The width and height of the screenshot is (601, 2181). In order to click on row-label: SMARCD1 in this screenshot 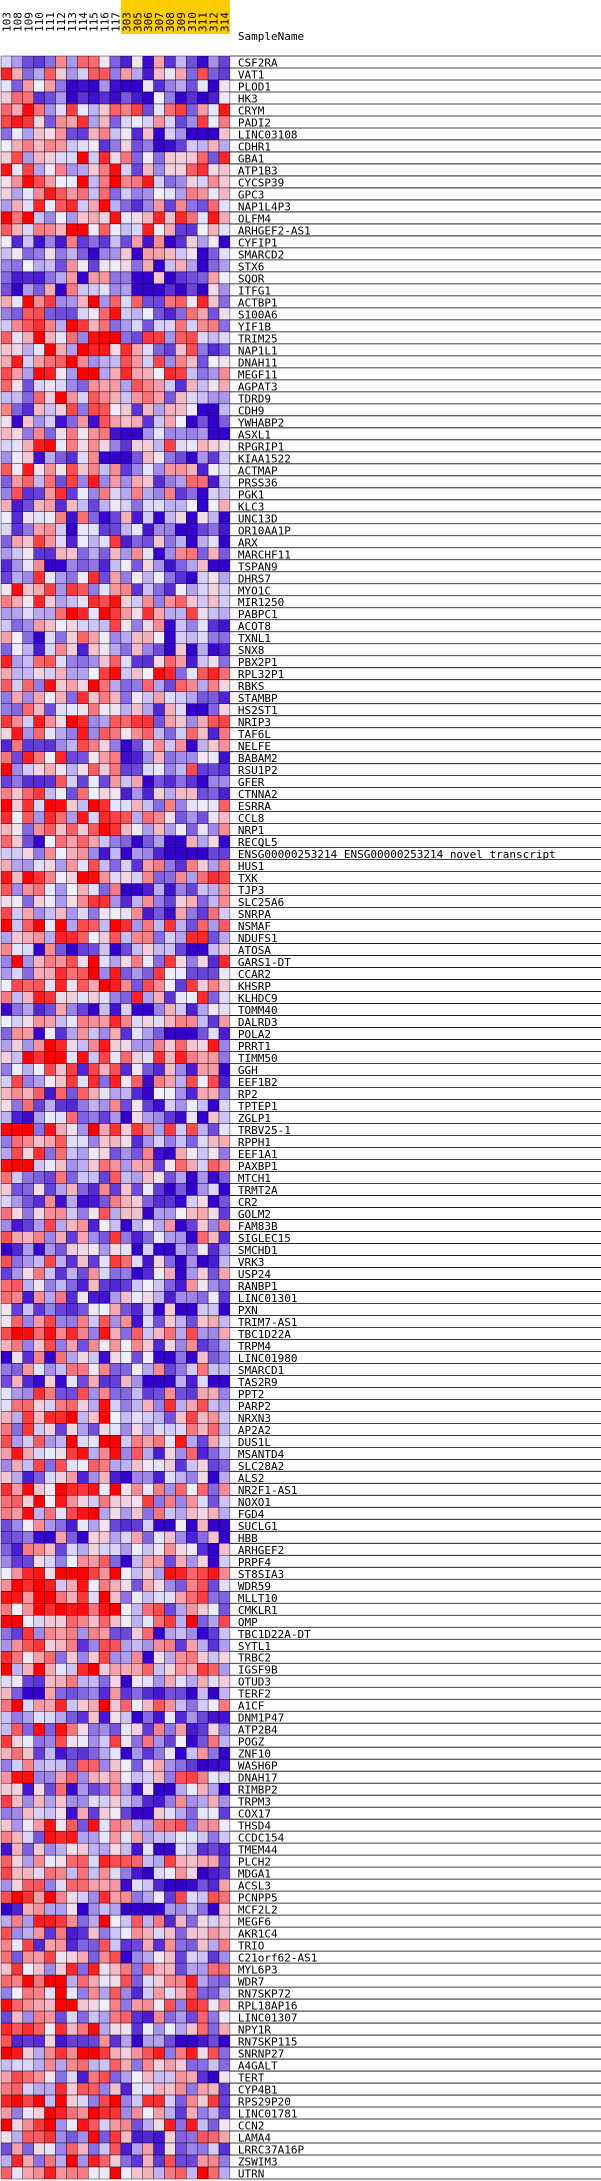, I will do `click(261, 1370)`.